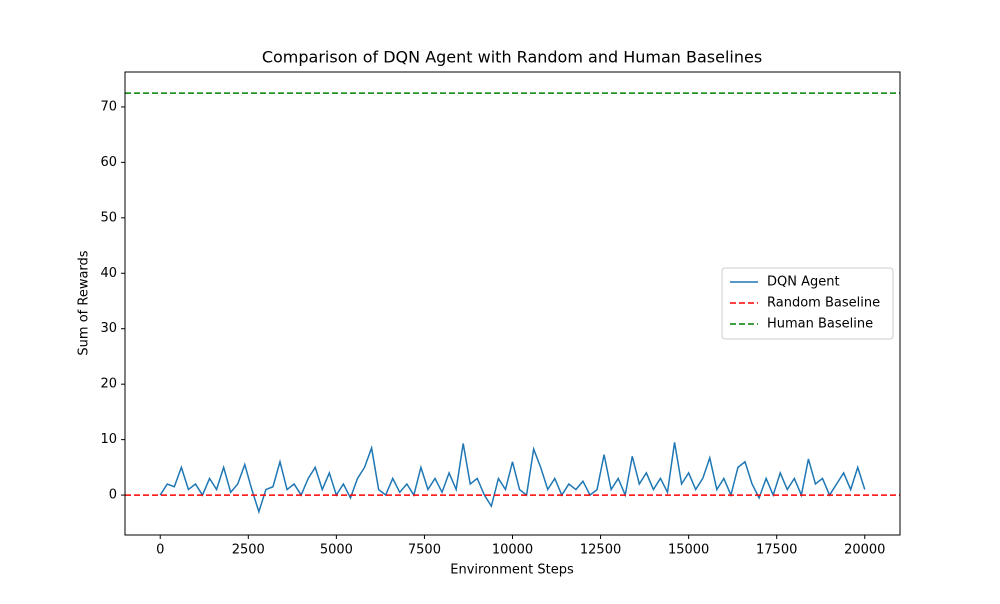 This screenshot has height=604, width=1000. What do you see at coordinates (336, 550) in the screenshot?
I see `x-tick-label: 5000` at bounding box center [336, 550].